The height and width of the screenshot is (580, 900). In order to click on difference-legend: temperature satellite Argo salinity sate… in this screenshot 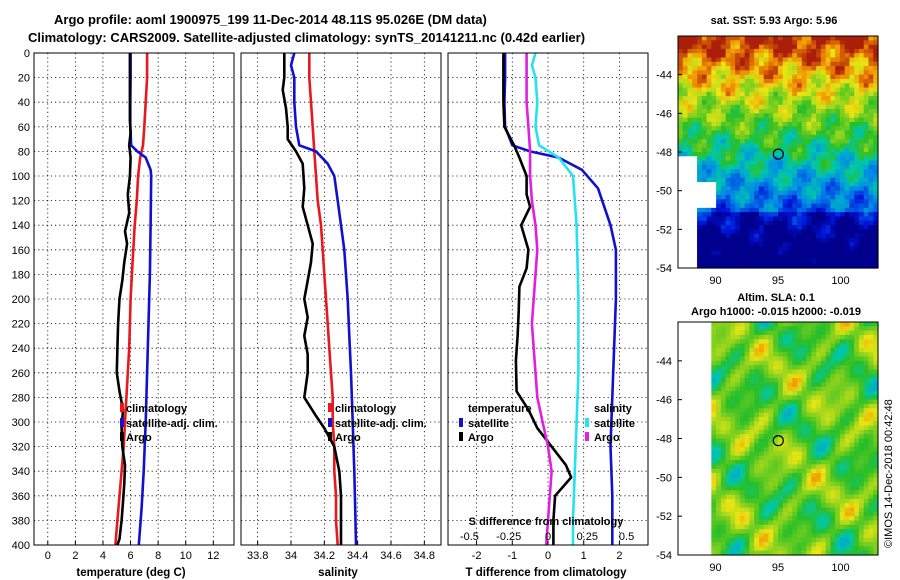, I will do `click(547, 423)`.